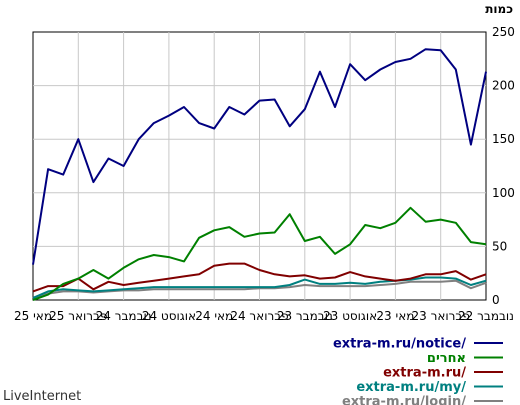 This screenshot has width=520, height=405. I want to click on y-ticks: 0 50 100 150 200 250, so click(503, 166).